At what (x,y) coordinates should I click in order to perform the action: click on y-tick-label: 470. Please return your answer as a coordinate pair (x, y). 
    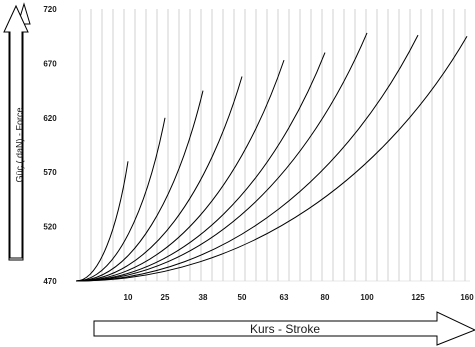
    Looking at the image, I should click on (50, 281).